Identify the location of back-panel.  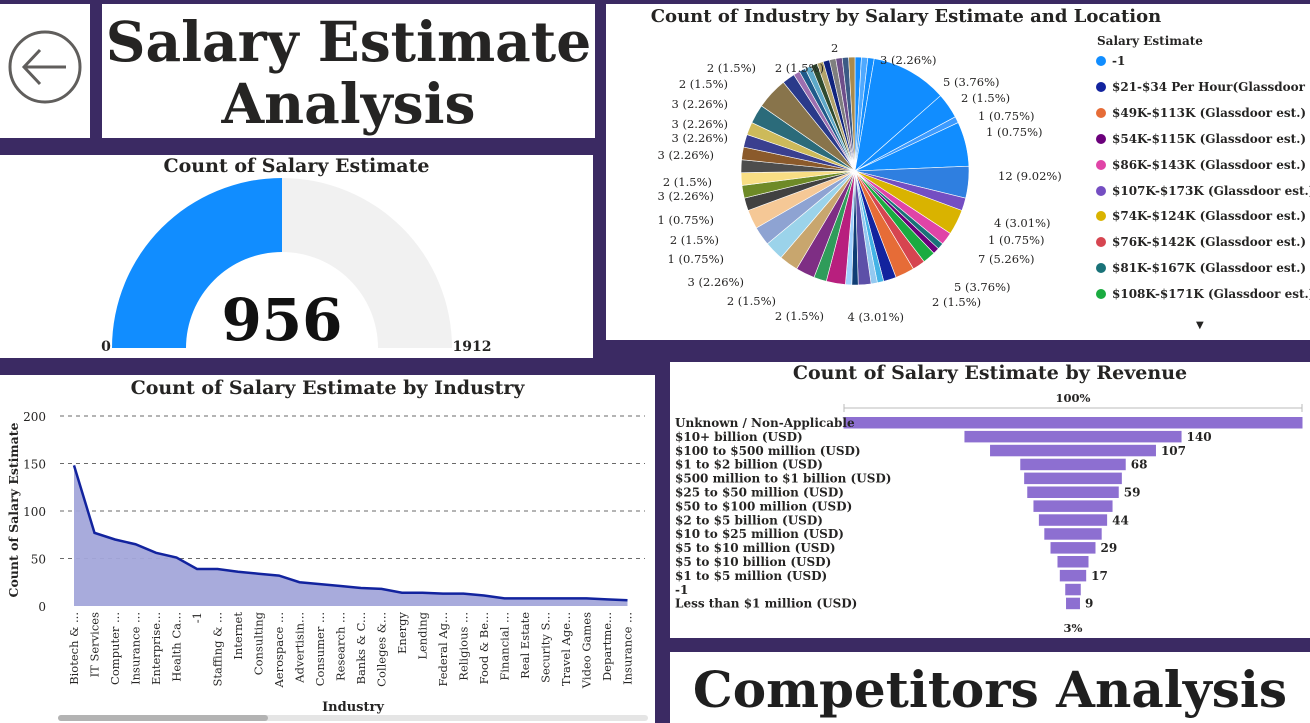
(45, 71).